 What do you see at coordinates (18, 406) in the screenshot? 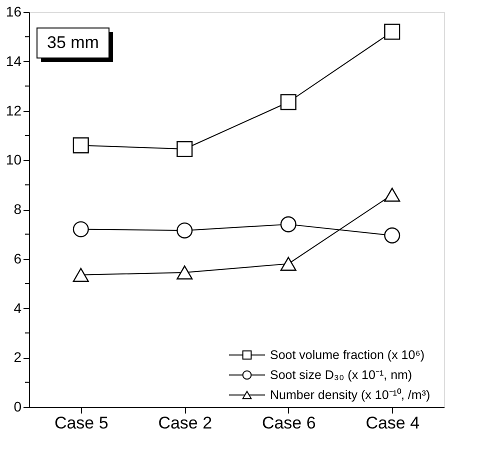
I see `y-tick-label: 0` at bounding box center [18, 406].